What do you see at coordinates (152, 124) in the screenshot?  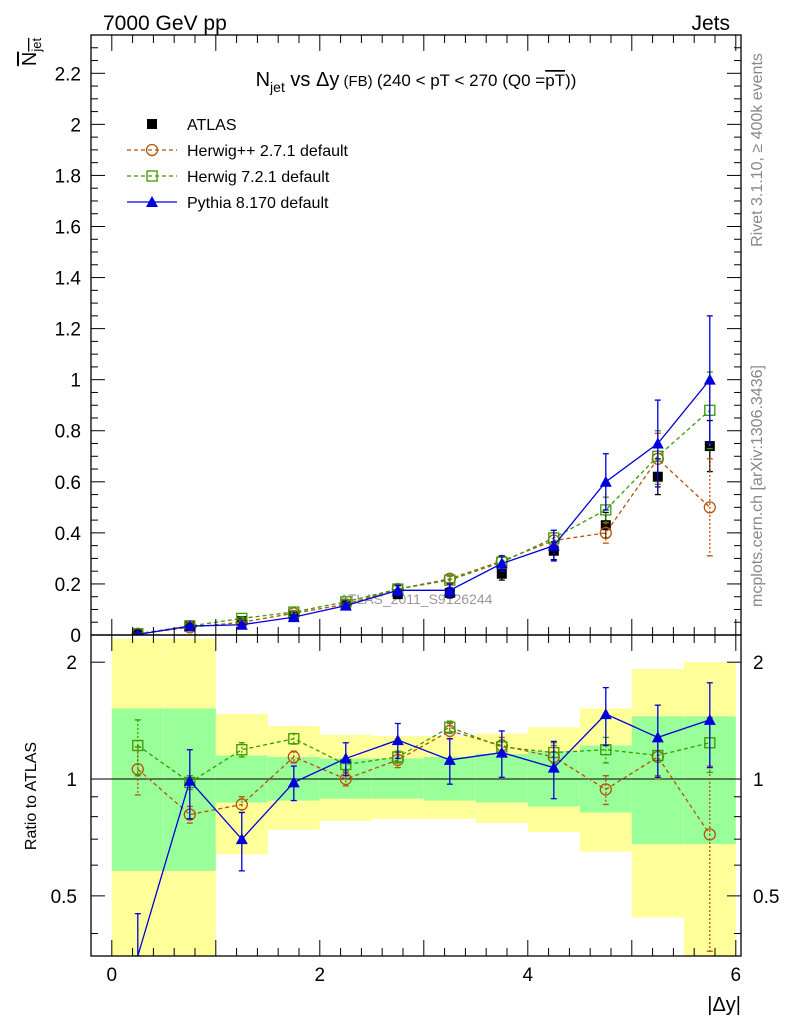 I see `legend-marker-atlas` at bounding box center [152, 124].